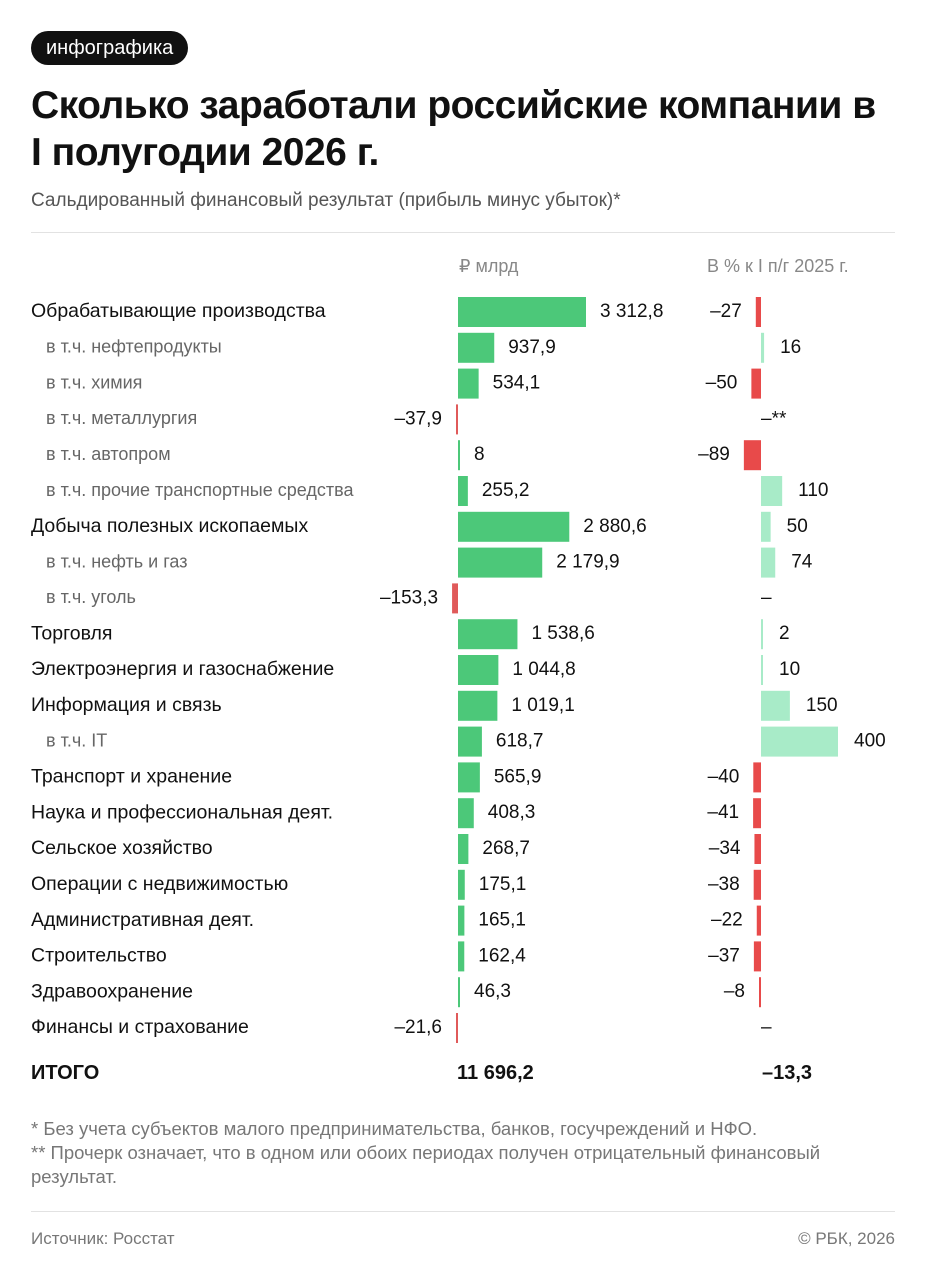 The image size is (926, 1280). What do you see at coordinates (512, 812) in the screenshot?
I see `value-label: 408,3` at bounding box center [512, 812].